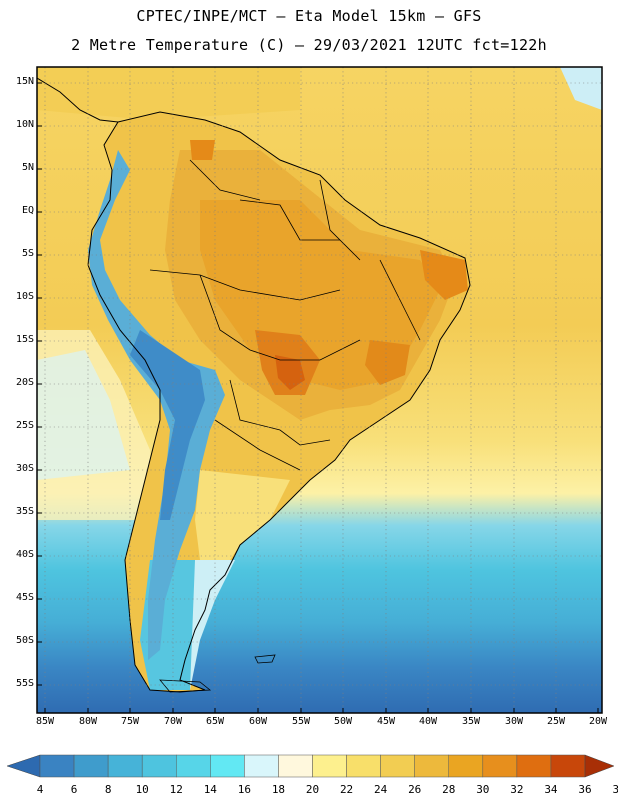  What do you see at coordinates (415, 789) in the screenshot?
I see `colorbar-label: 26` at bounding box center [415, 789].